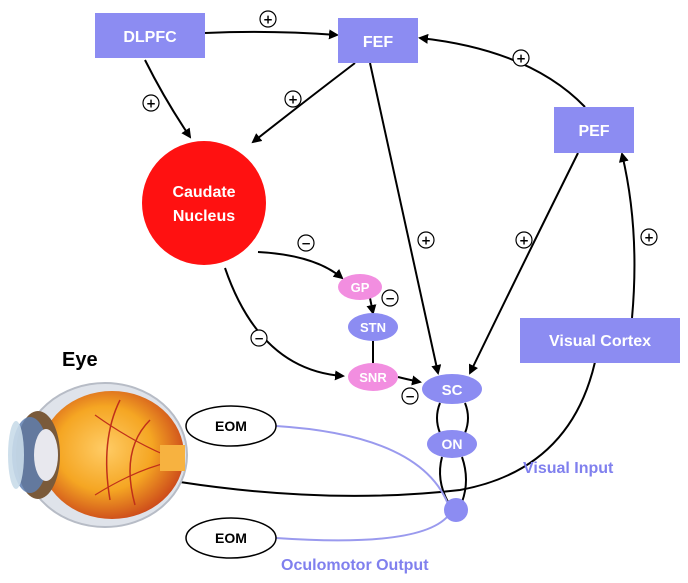  I want to click on sign-minus-caudate-snr: −, so click(259, 338).